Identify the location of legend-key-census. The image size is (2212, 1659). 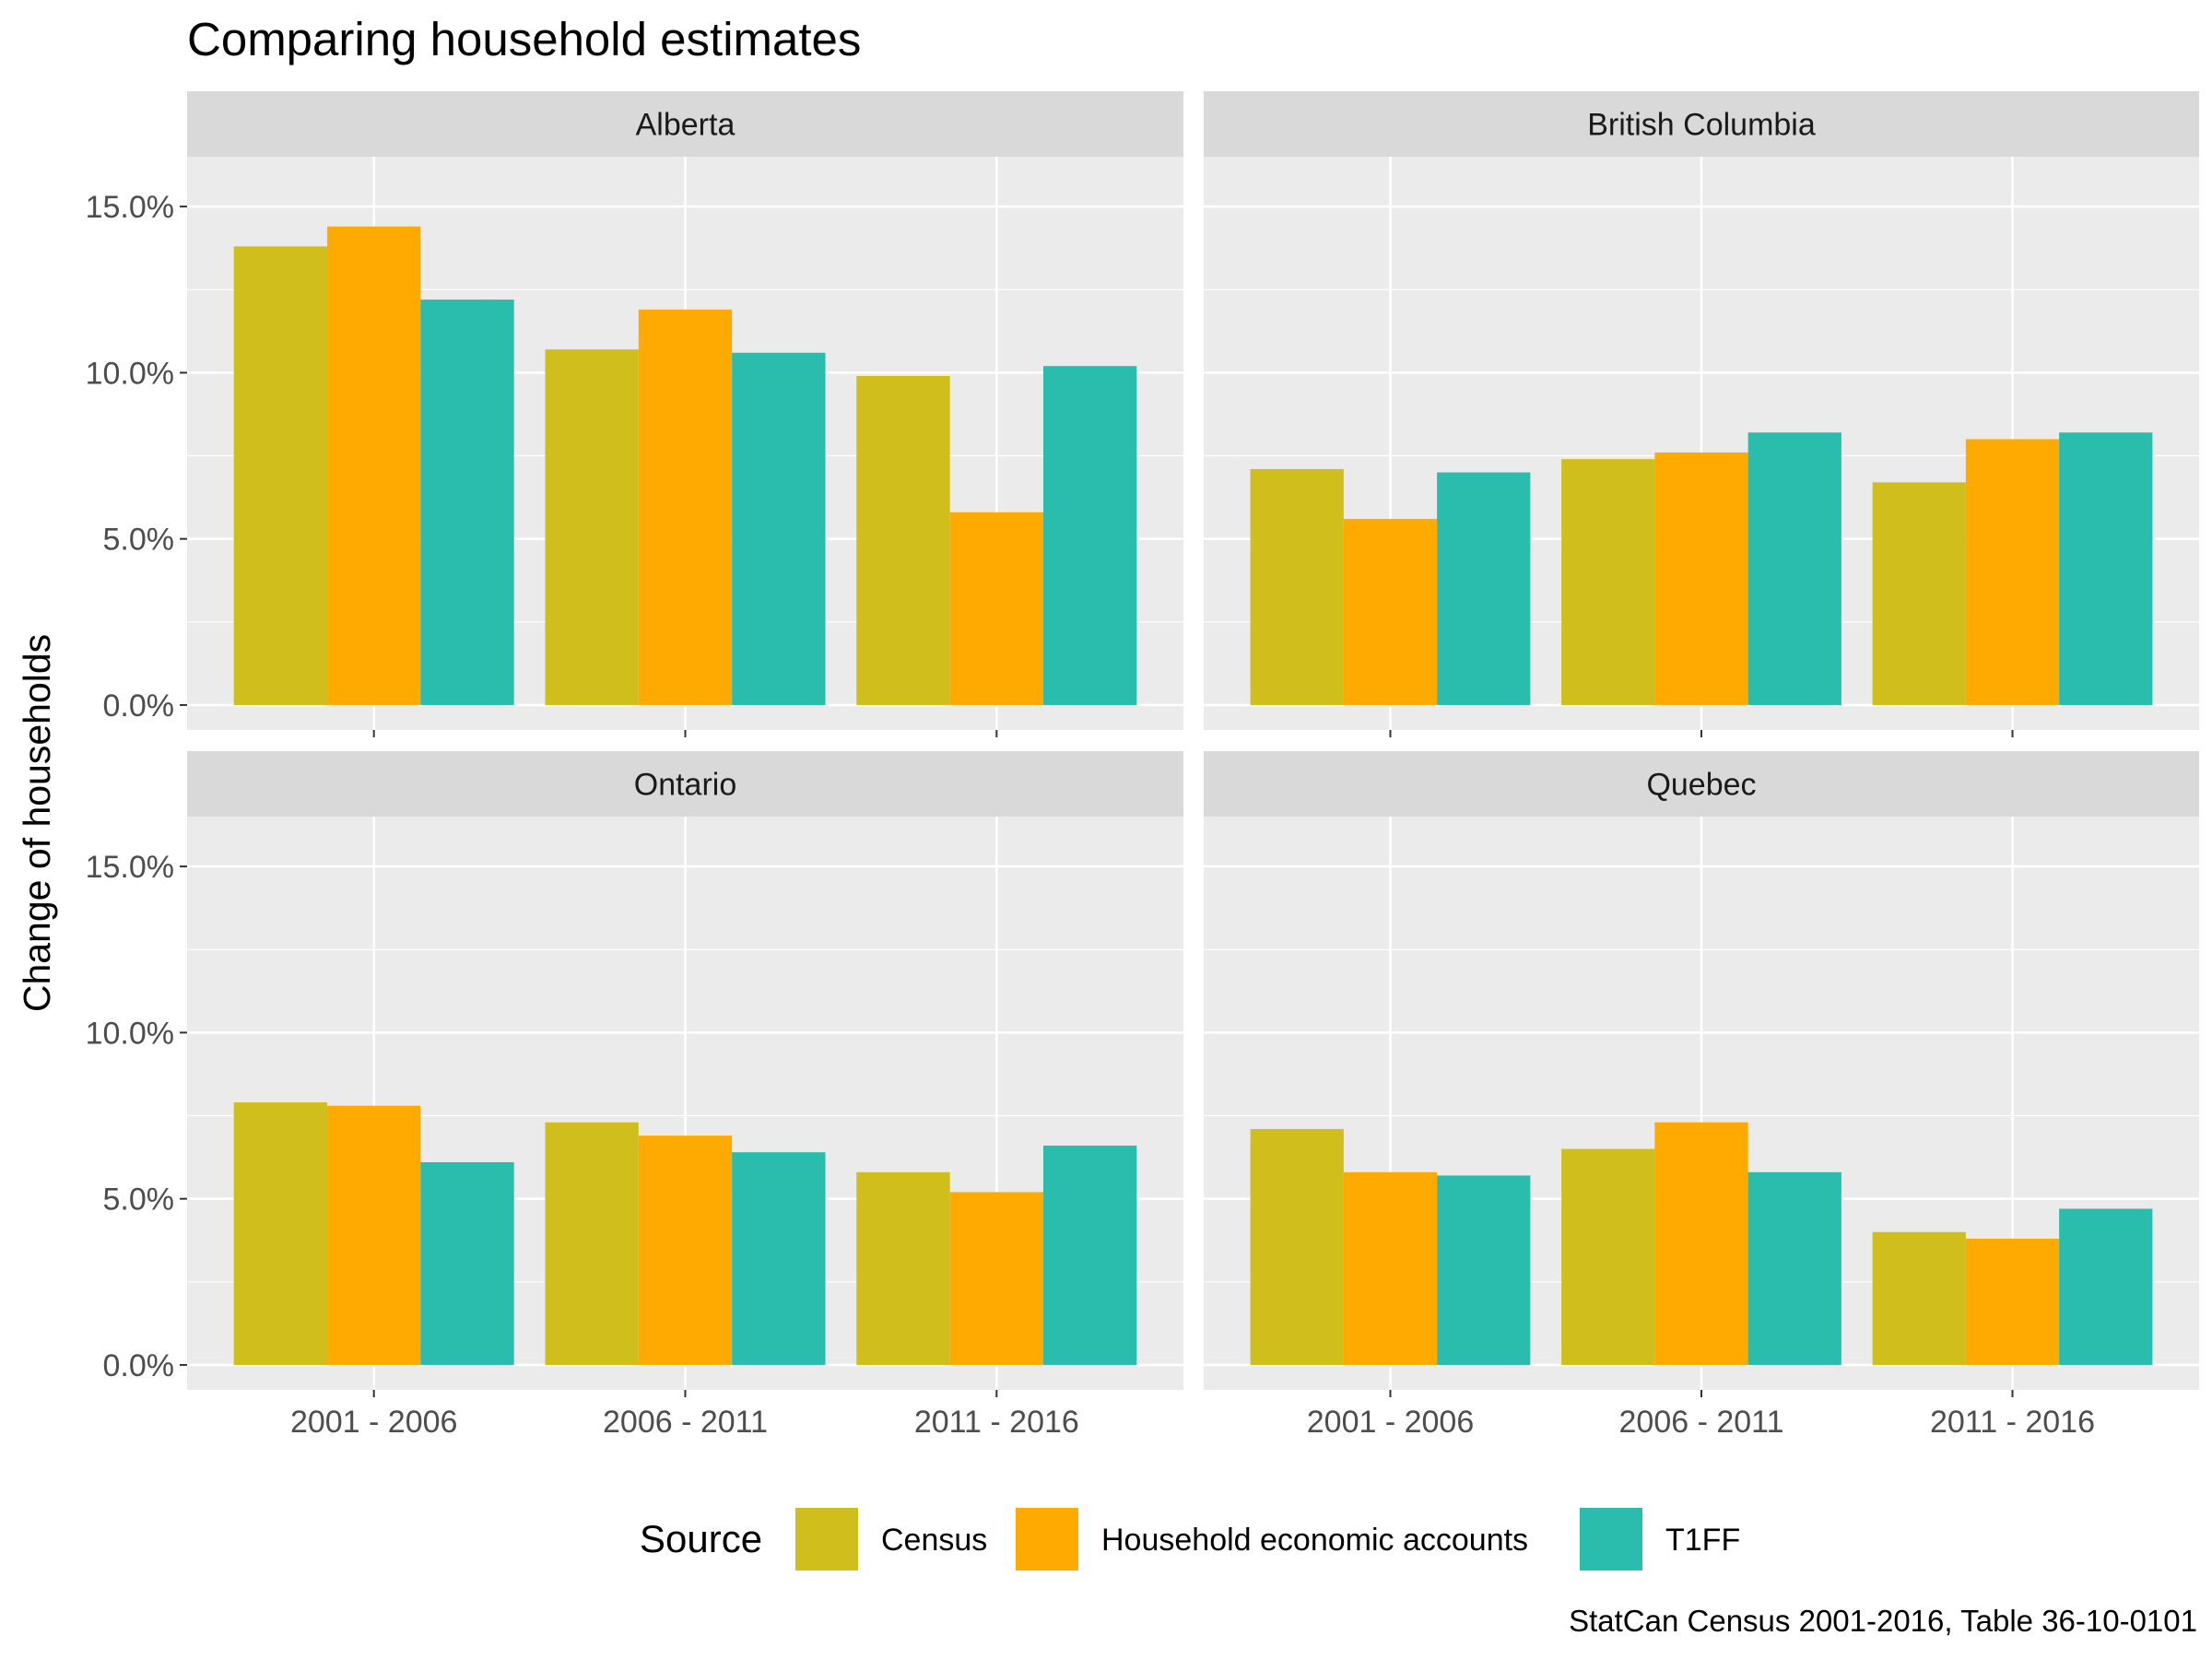
(826, 1539).